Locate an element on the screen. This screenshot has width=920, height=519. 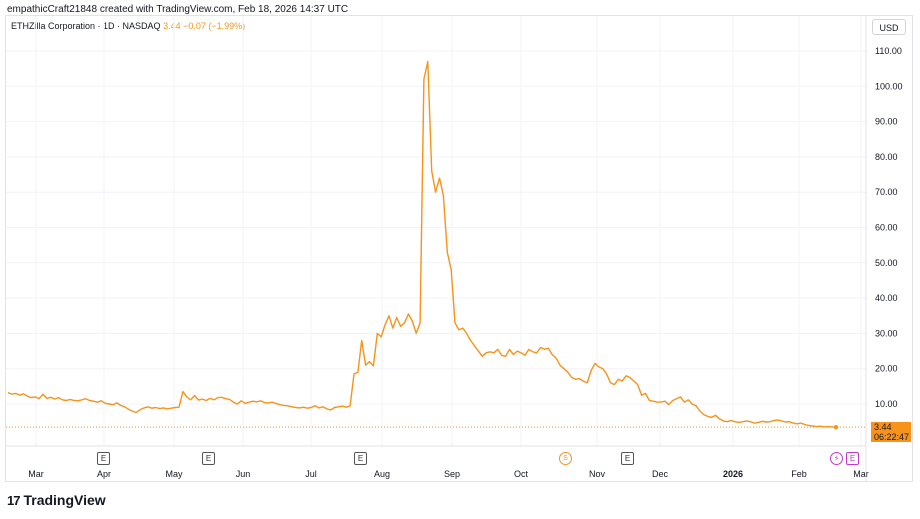
tradingview-logo-icon: 17 is located at coordinates (14, 500).